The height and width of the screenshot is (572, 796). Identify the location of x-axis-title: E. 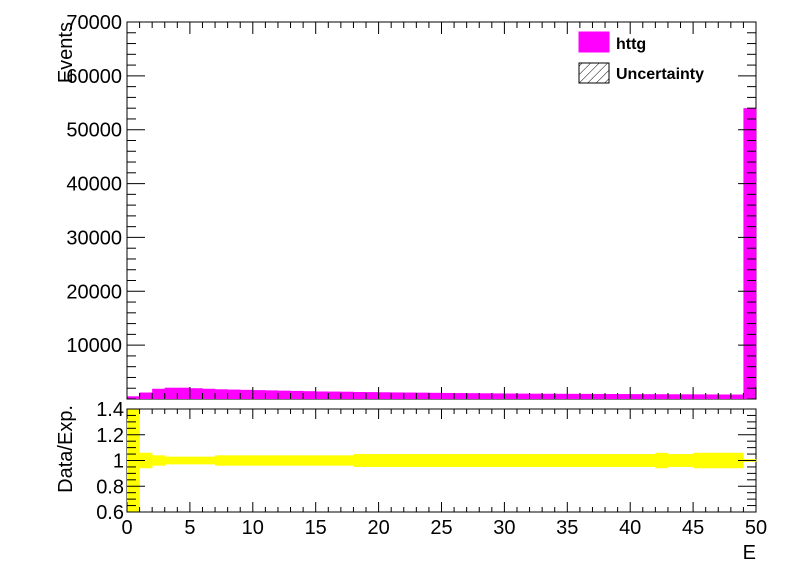
(749, 553).